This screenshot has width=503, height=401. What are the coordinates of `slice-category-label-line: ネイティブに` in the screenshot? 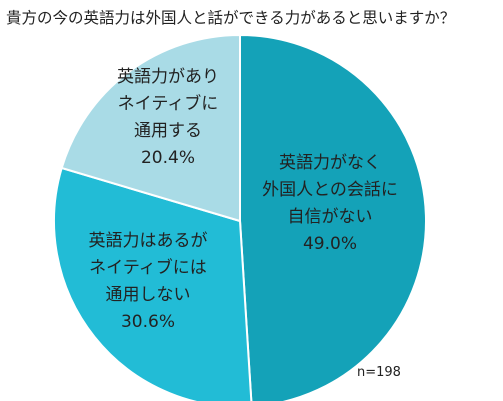 It's located at (168, 103).